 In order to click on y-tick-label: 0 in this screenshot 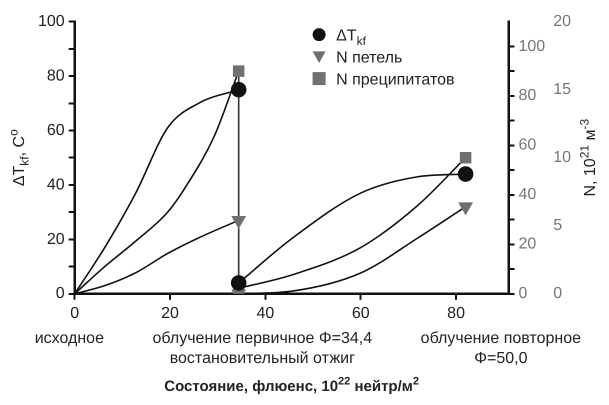, I will do `click(60, 293)`.